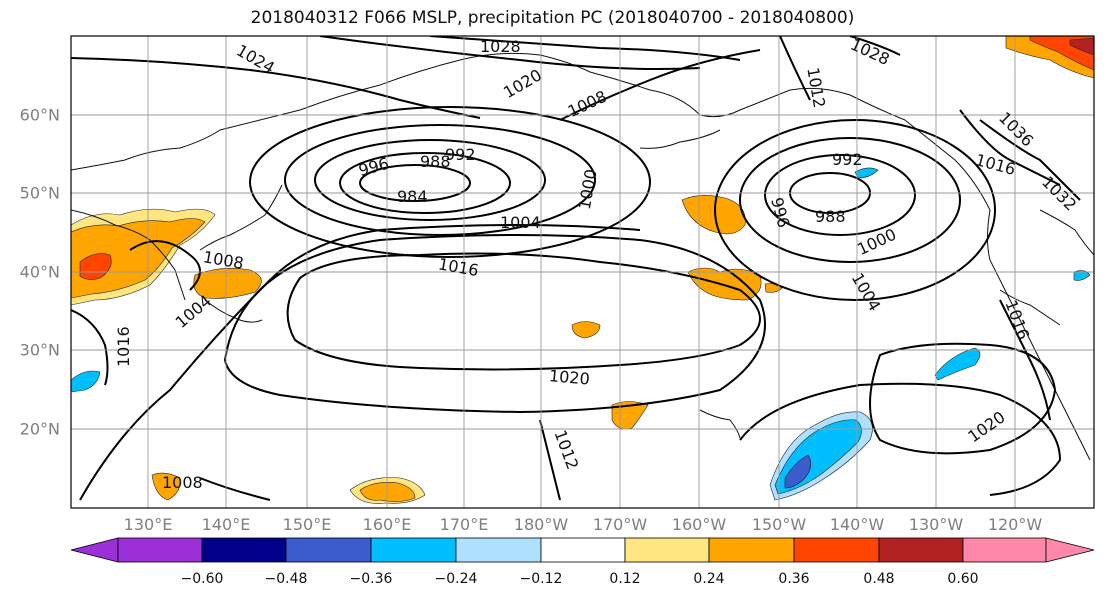 The height and width of the screenshot is (601, 1105). I want to click on colorbar-tick: −0.24, so click(456, 579).